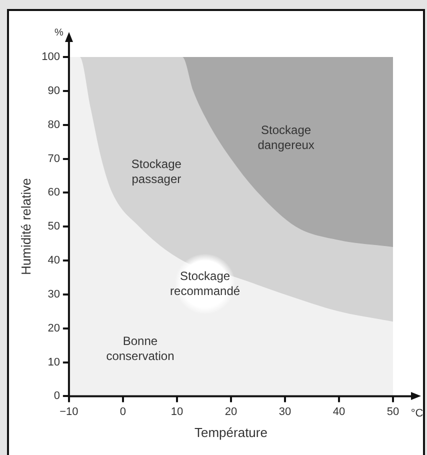 This screenshot has height=455, width=427. I want to click on y-tick-label: 80, so click(54, 124).